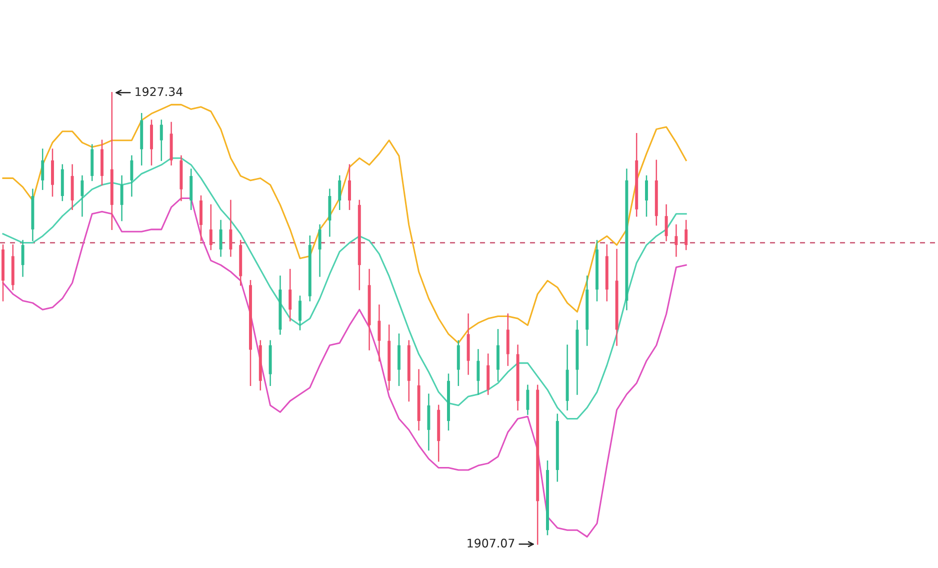 This screenshot has width=938, height=568. What do you see at coordinates (491, 543) in the screenshot?
I see `annotation: 1907.07` at bounding box center [491, 543].